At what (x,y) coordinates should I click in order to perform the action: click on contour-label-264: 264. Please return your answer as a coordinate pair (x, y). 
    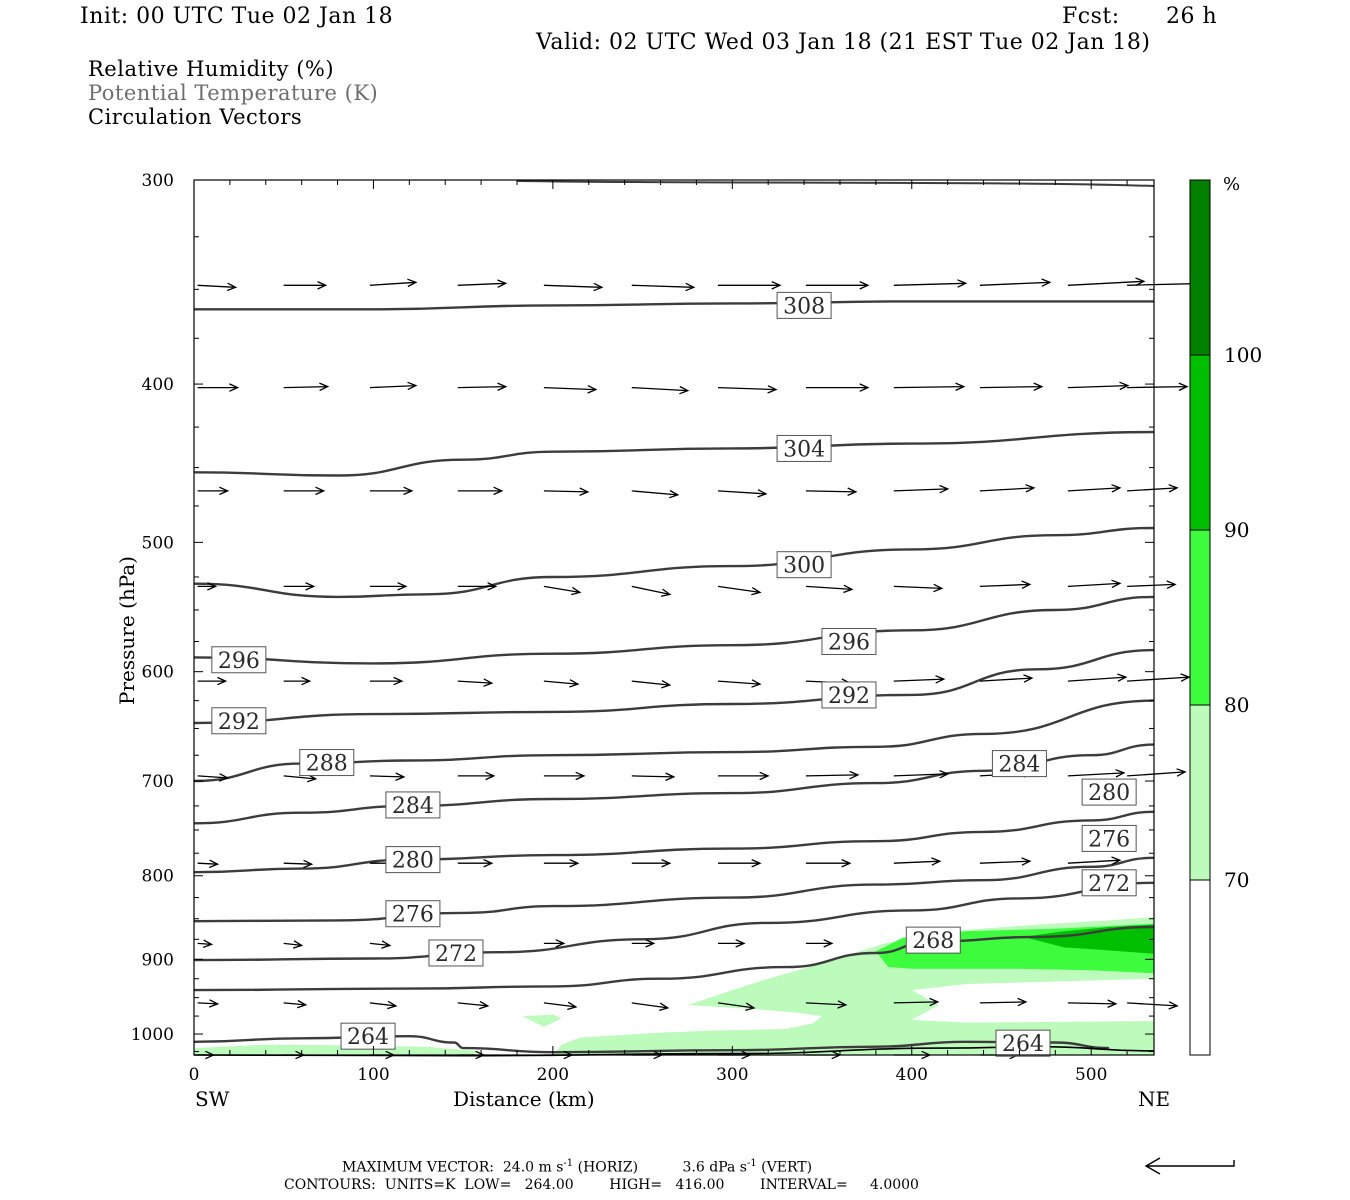
    Looking at the image, I should click on (1023, 1043).